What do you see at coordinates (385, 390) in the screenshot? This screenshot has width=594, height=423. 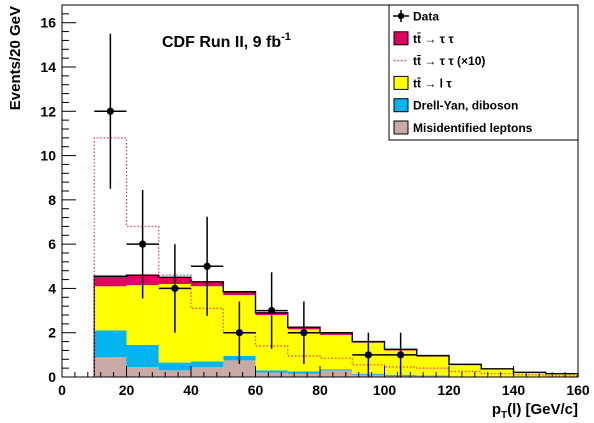 I see `x-tick-label-5: 100` at bounding box center [385, 390].